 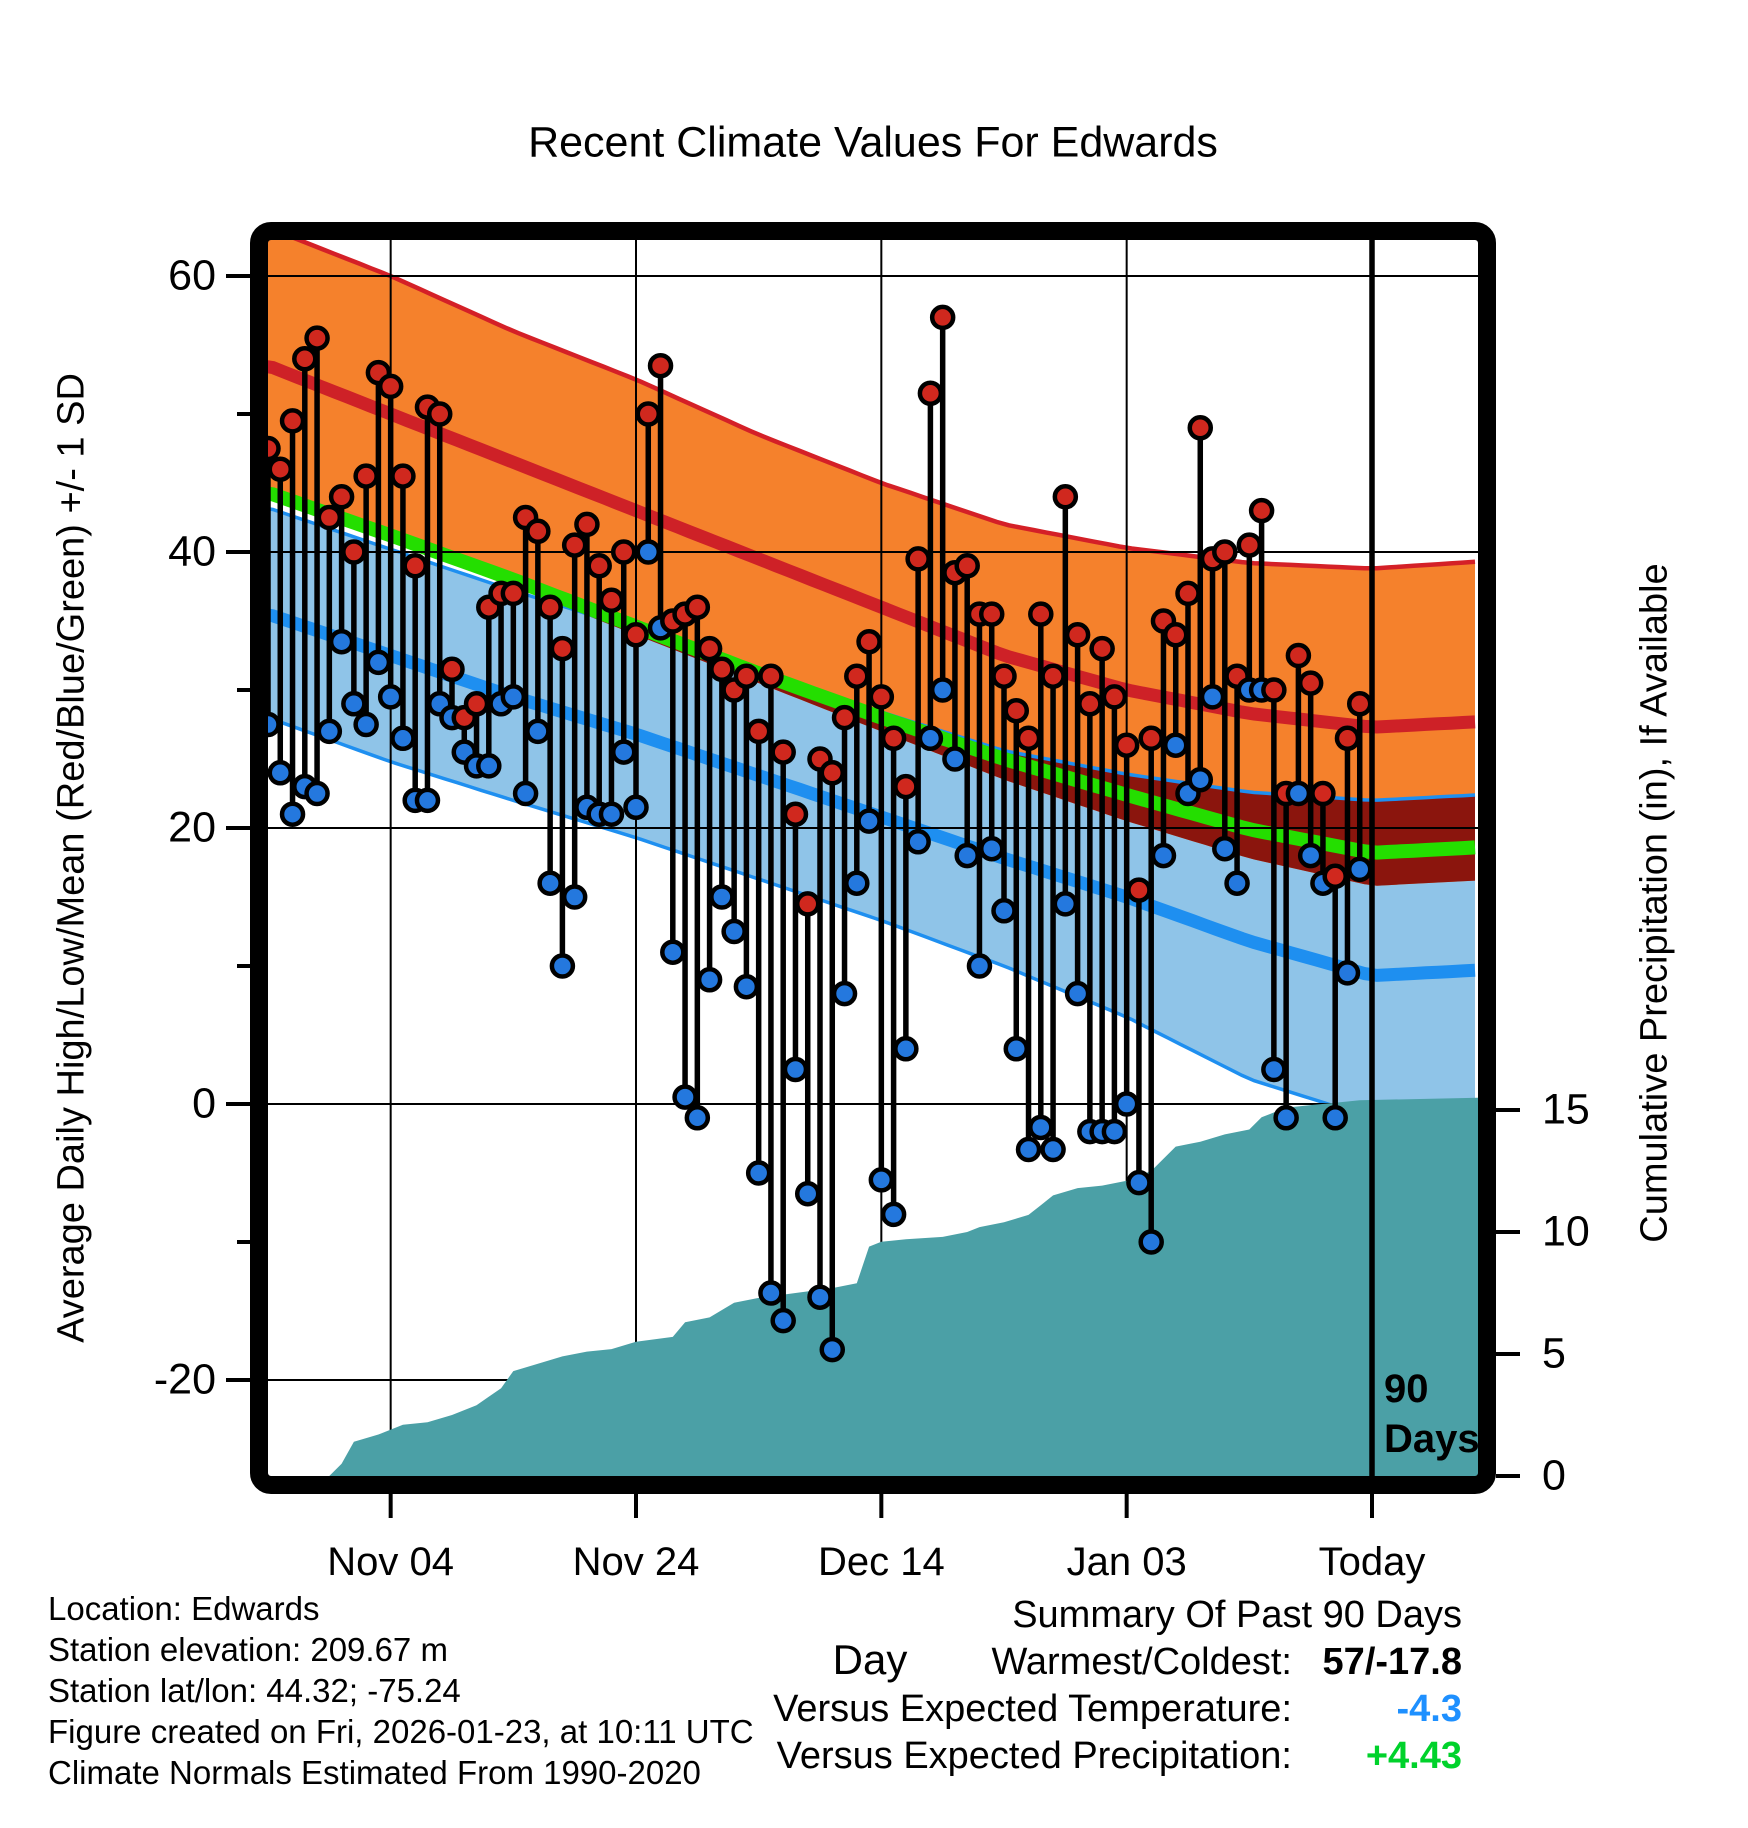 I want to click on info-latlon: Station lat/lon: 44.32; -75.24, so click(x=254, y=1690).